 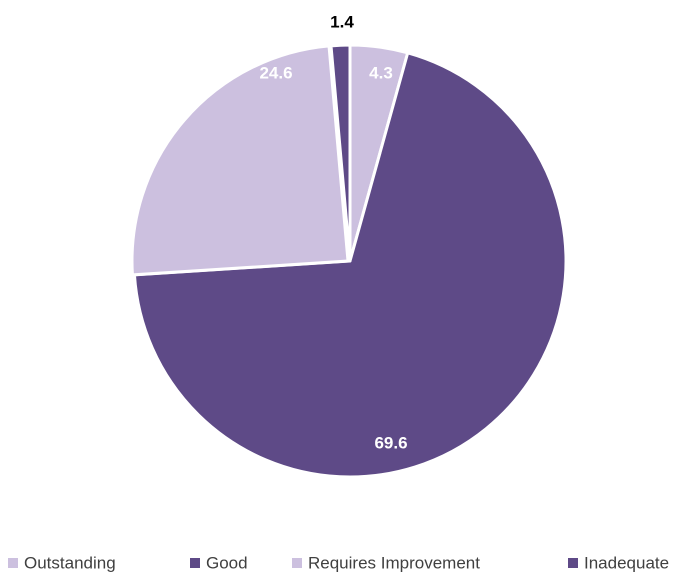 I want to click on legend-label: Outstanding, so click(x=70, y=563).